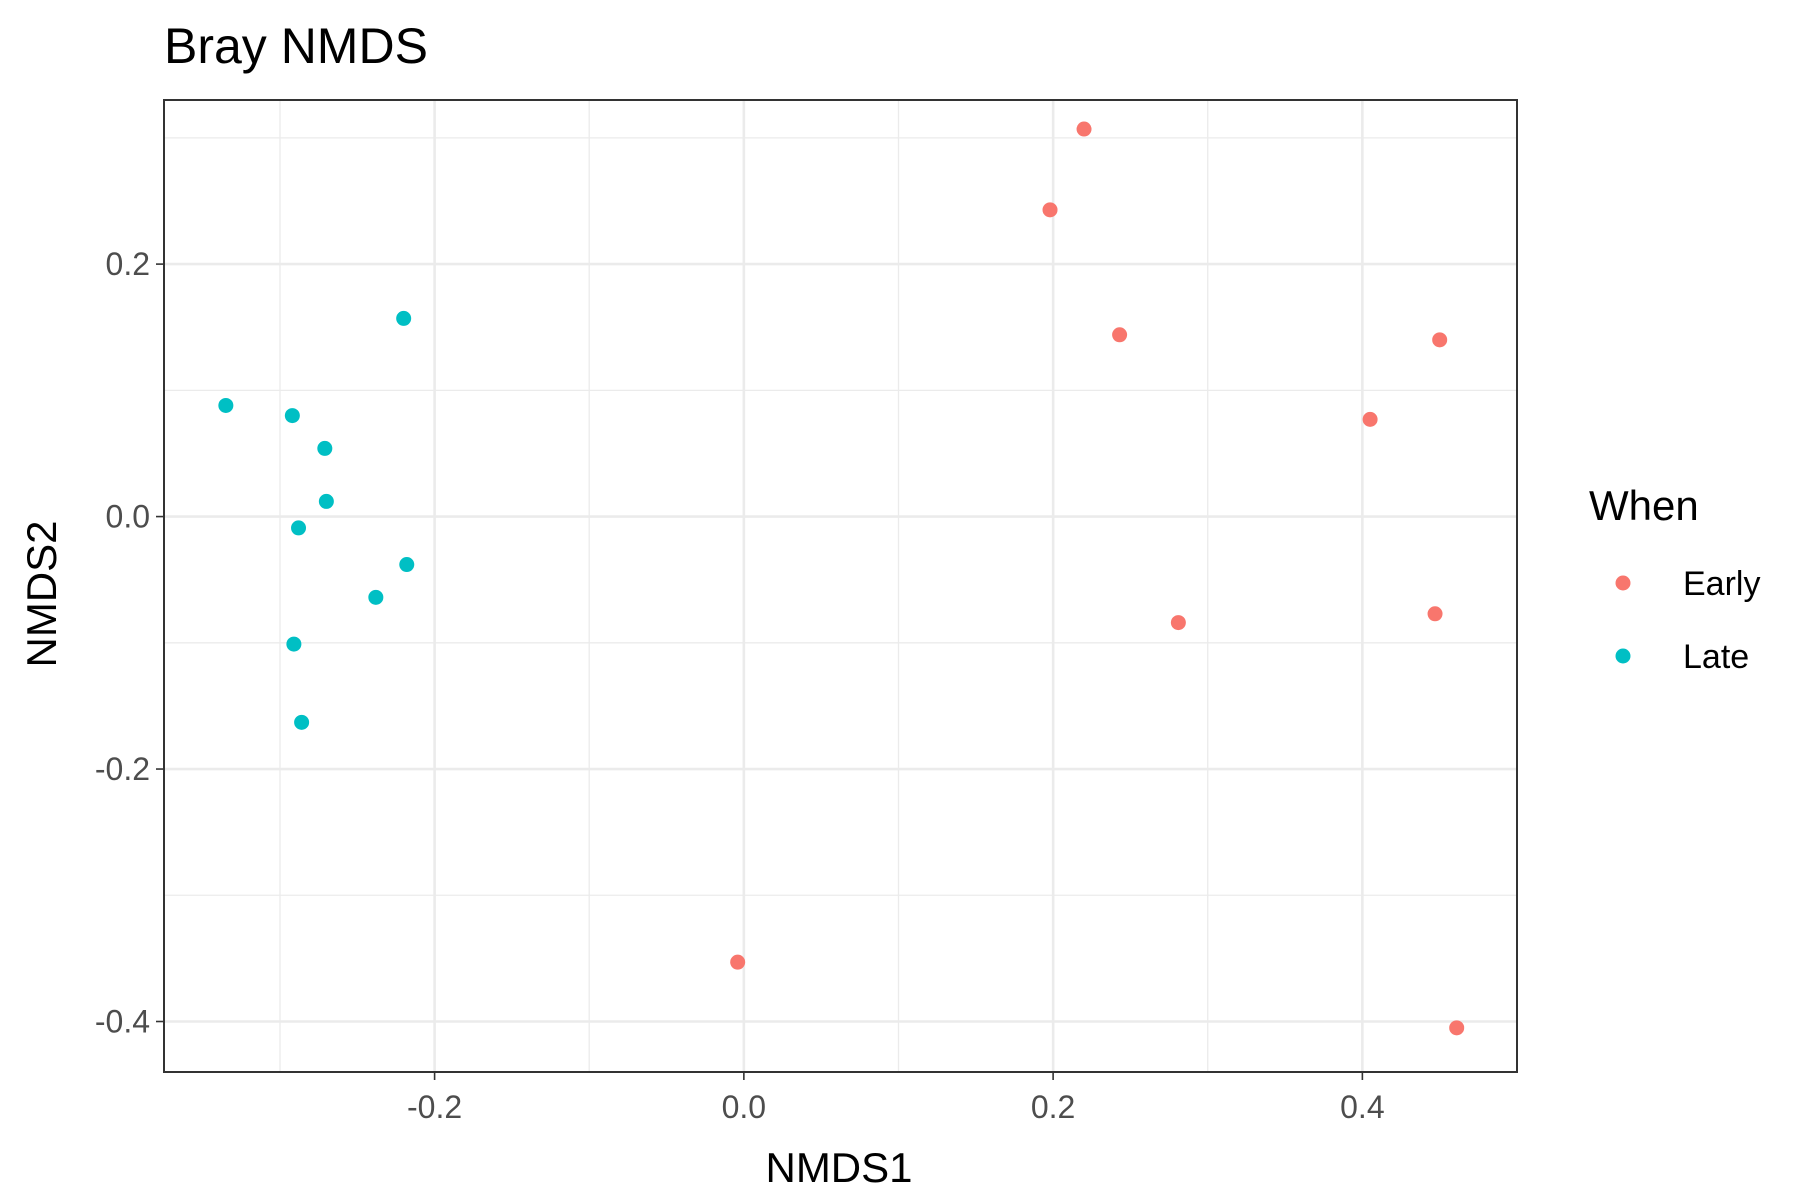  What do you see at coordinates (316, 520) in the screenshot?
I see `series-late` at bounding box center [316, 520].